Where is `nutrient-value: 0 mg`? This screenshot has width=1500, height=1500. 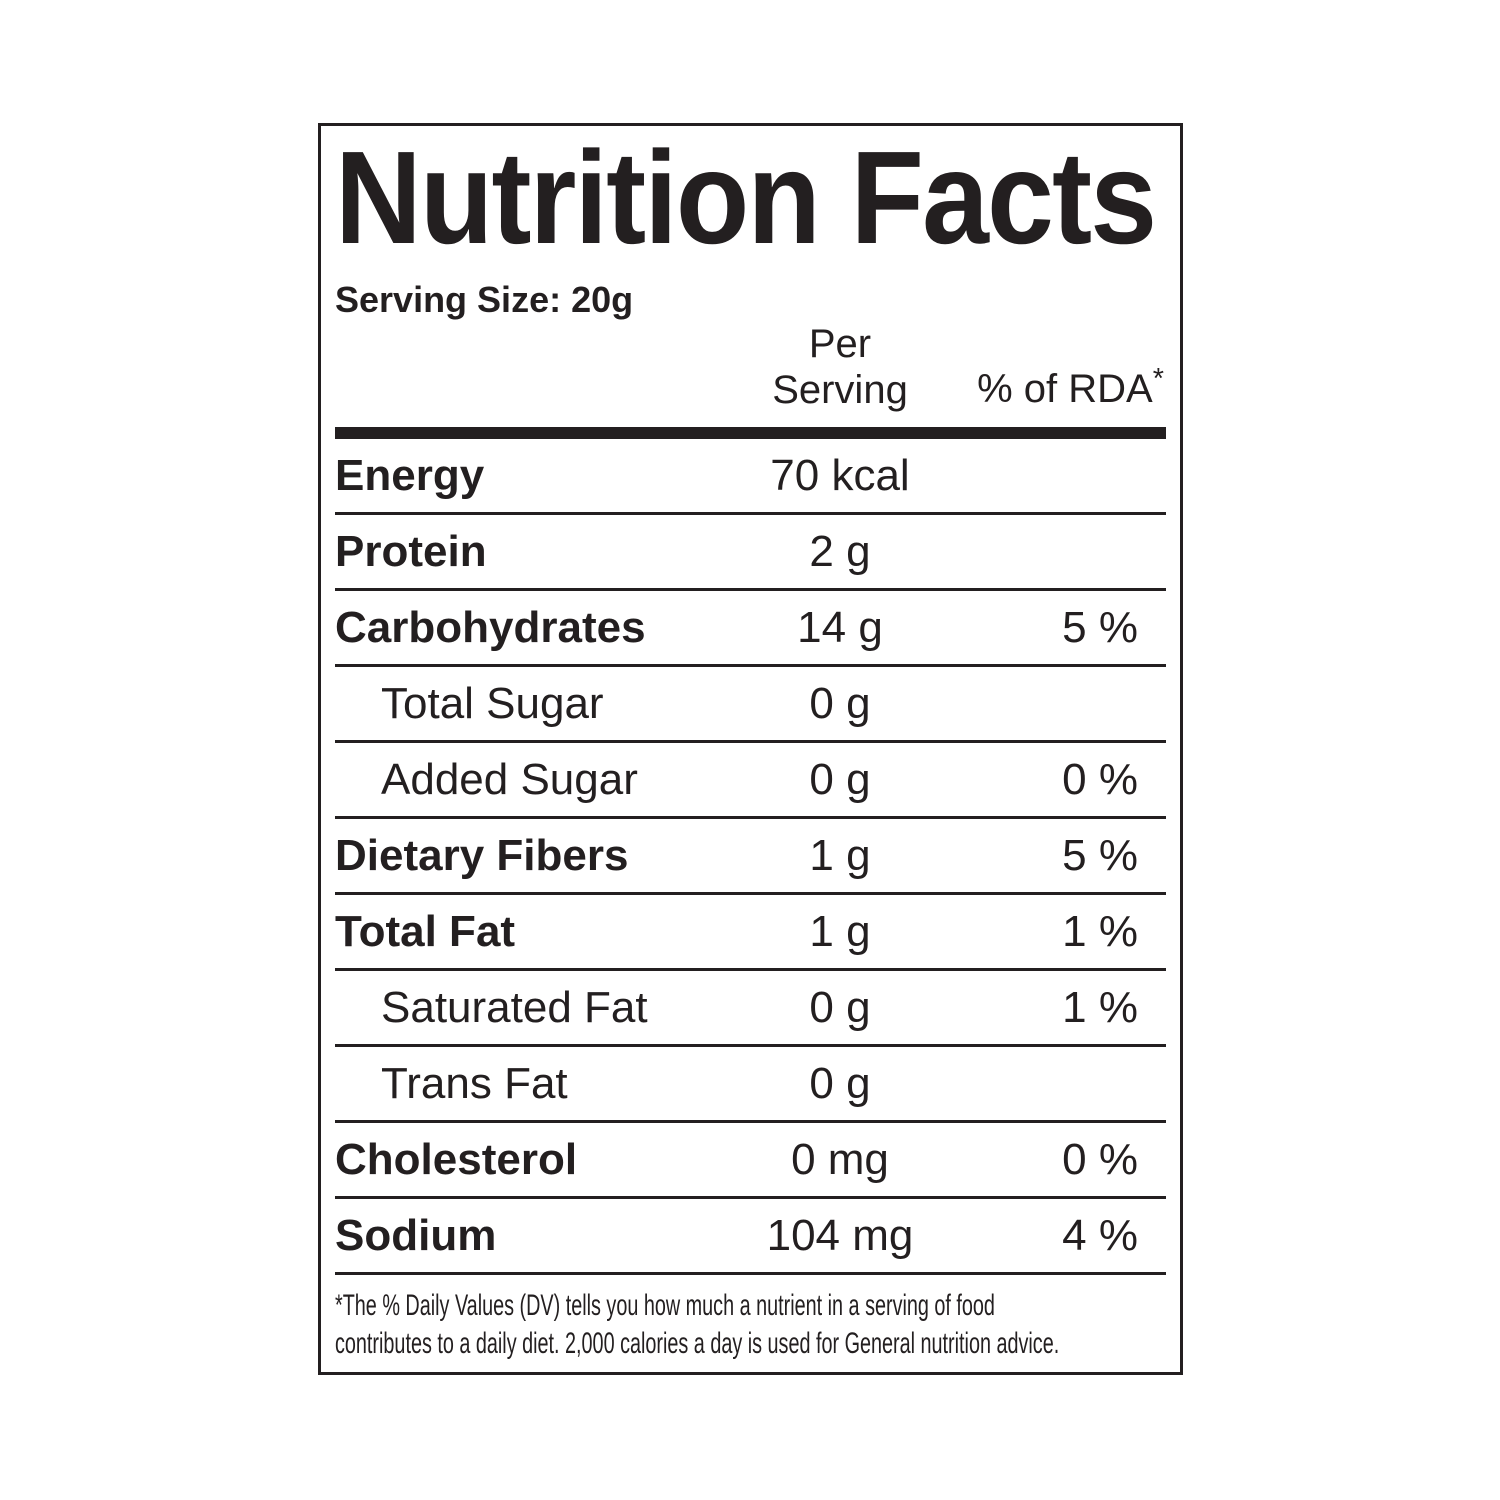 nutrient-value: 0 mg is located at coordinates (840, 1159).